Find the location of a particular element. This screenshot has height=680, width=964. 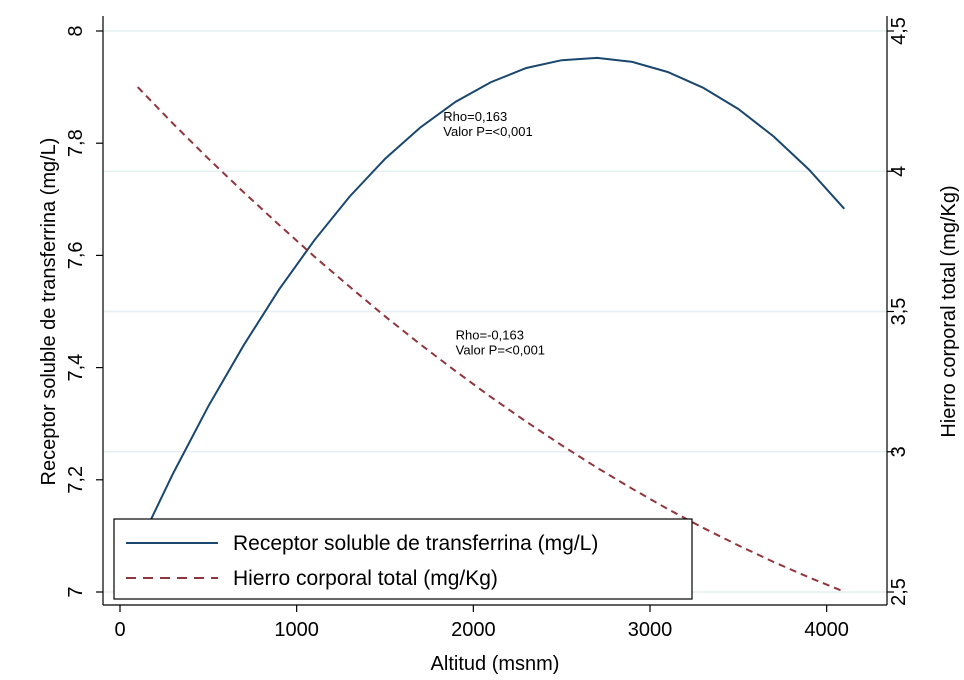

legend-label-hierro: Hierro corporal total (mg/Kg) is located at coordinates (365, 578).